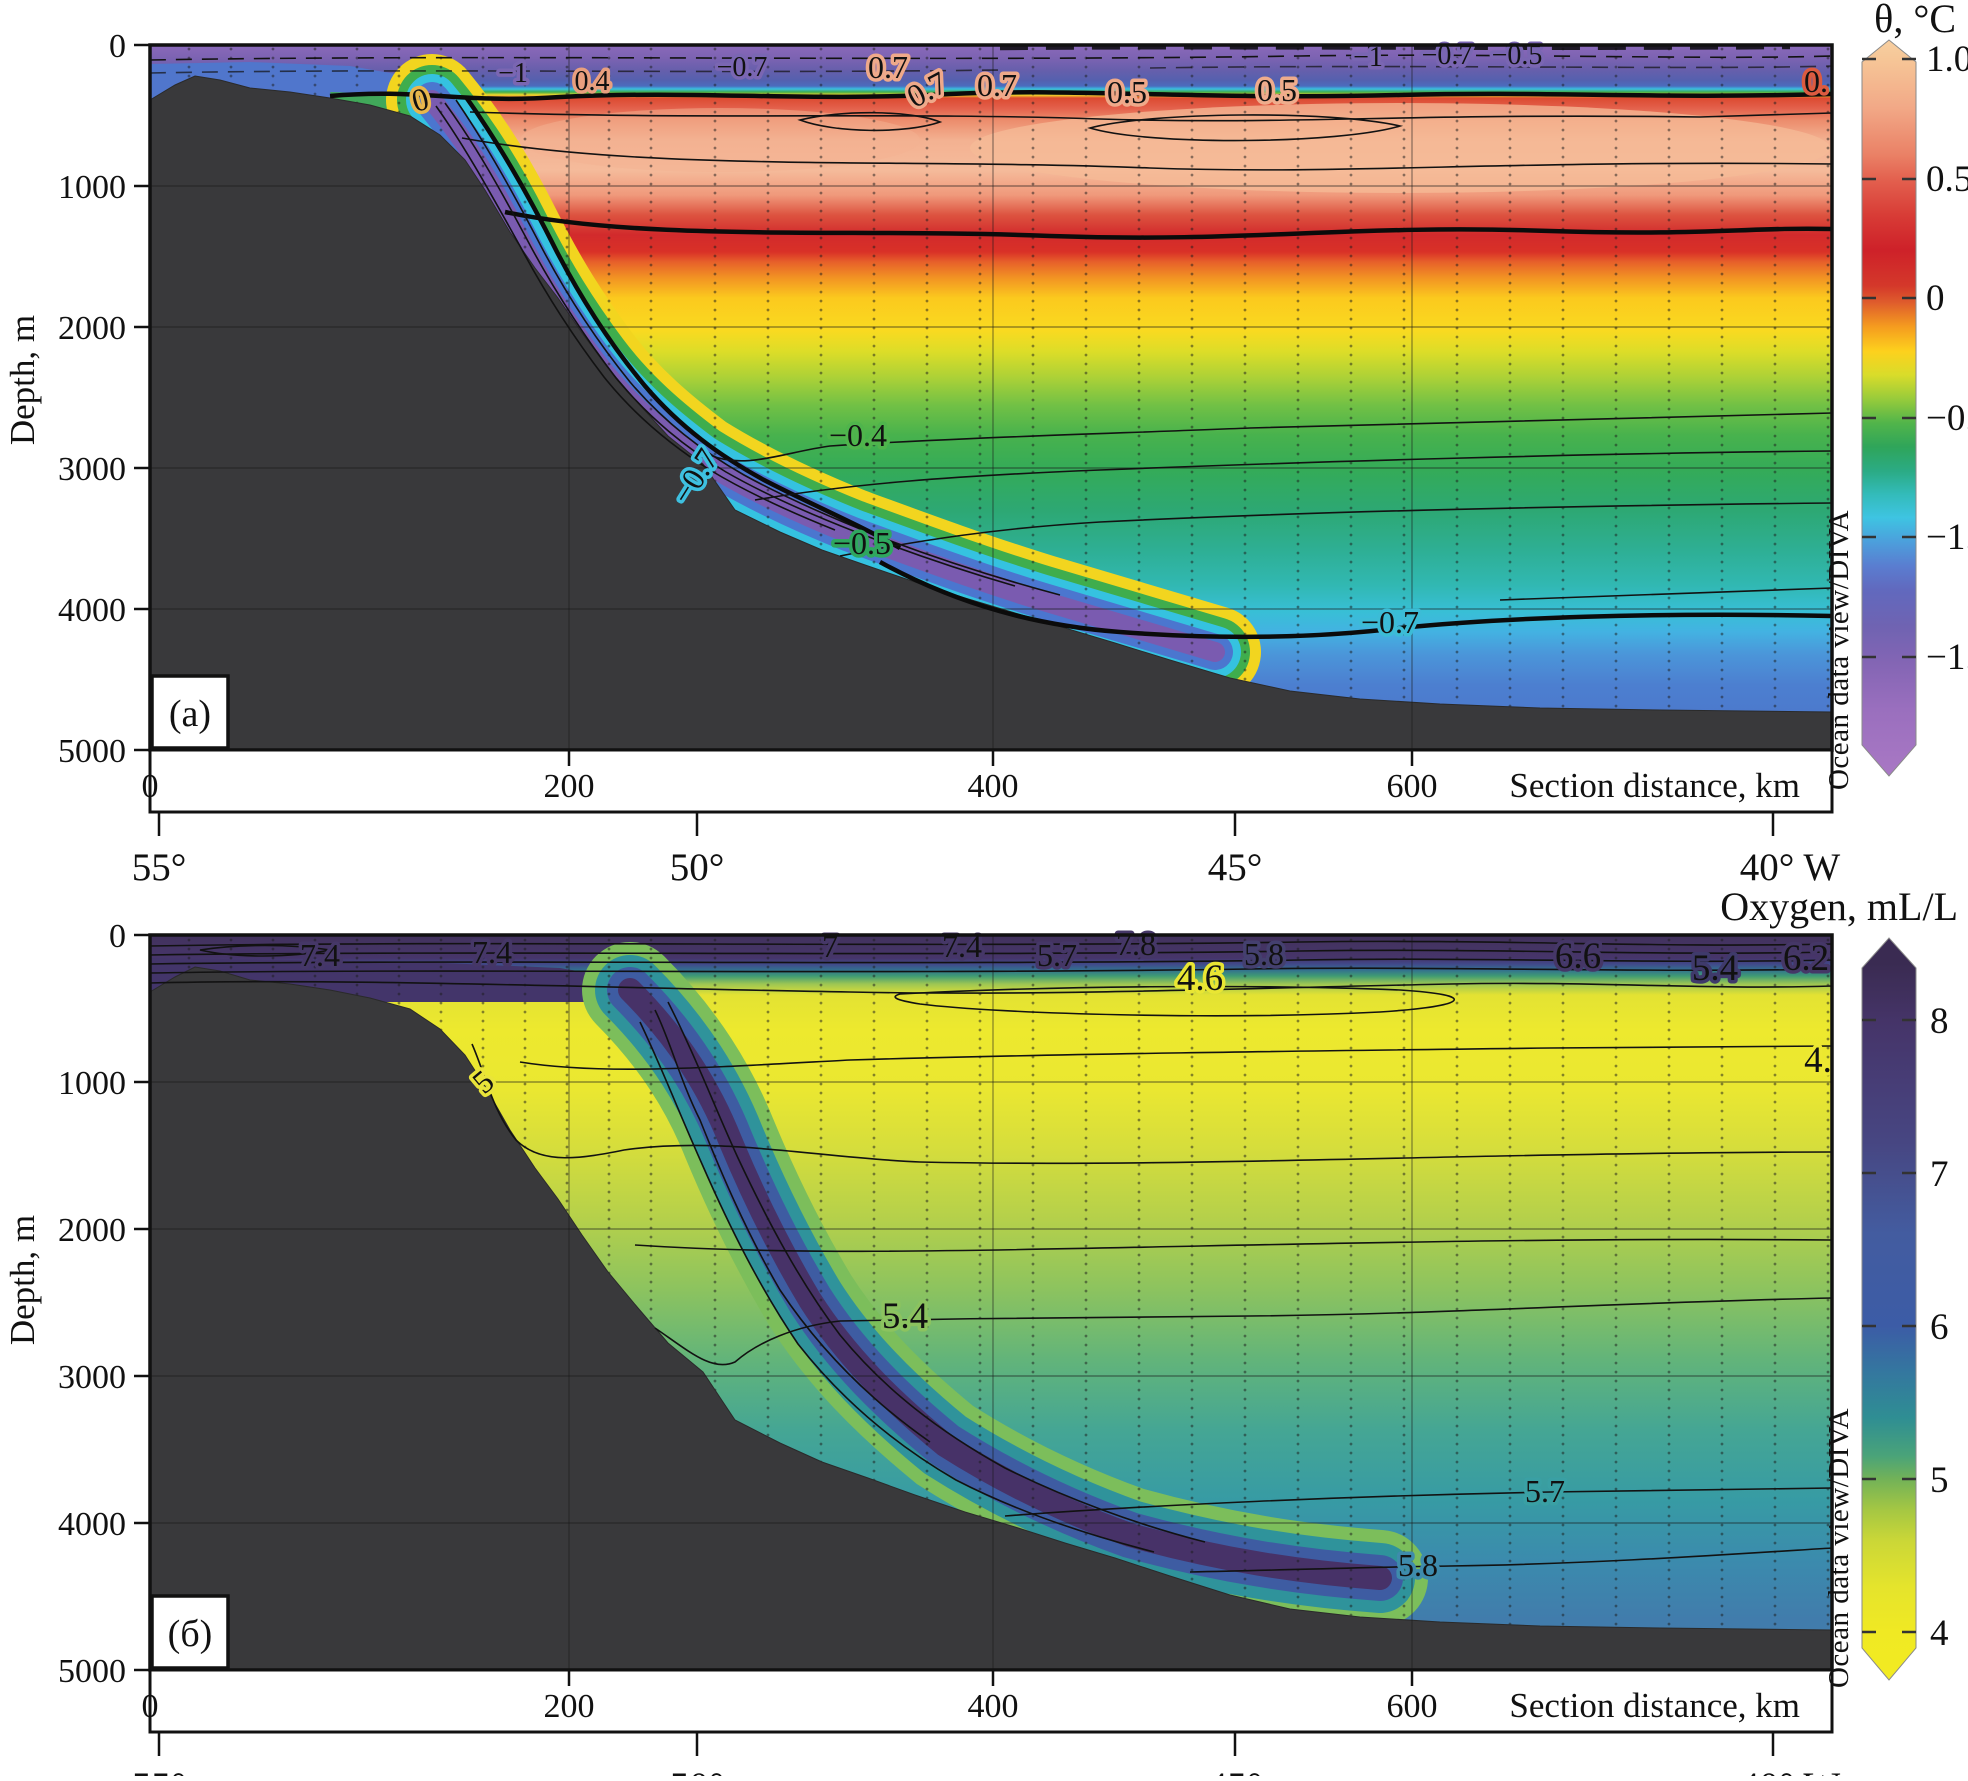  Describe the element at coordinates (1174, 1001) in the screenshot. I see `contour-lens-oxygen-min` at that location.